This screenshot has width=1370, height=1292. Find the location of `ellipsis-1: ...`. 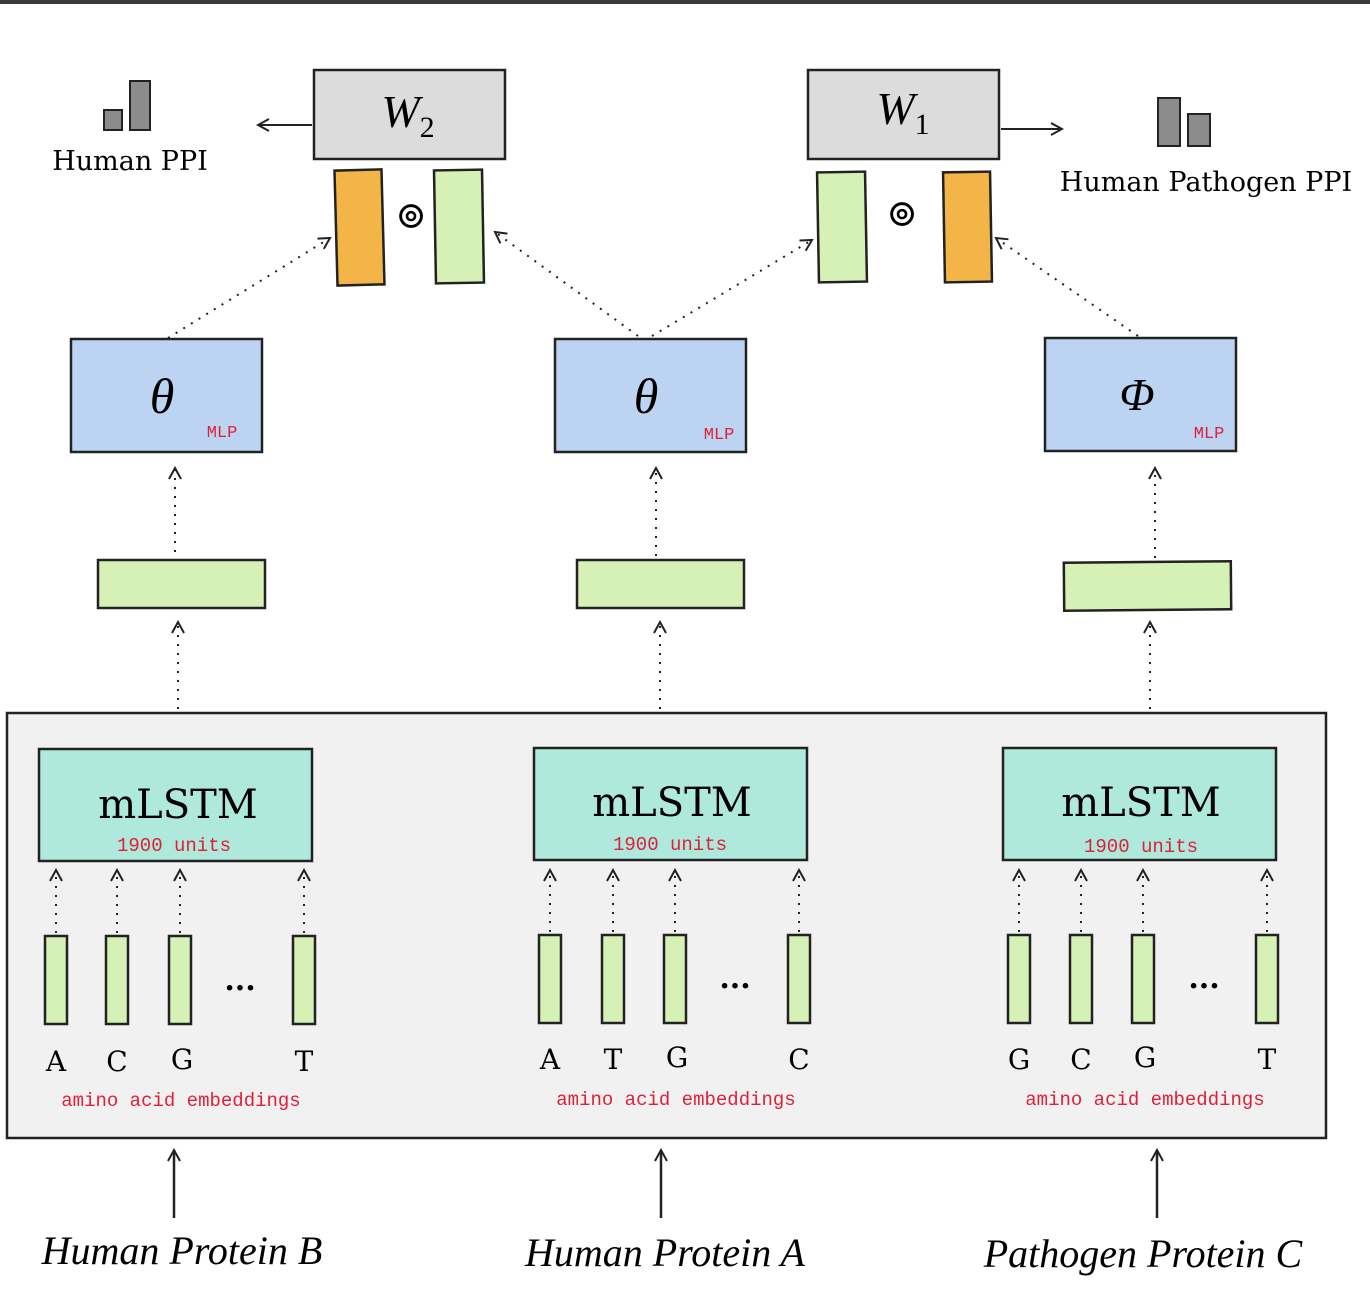

ellipsis-1: ... is located at coordinates (239, 980).